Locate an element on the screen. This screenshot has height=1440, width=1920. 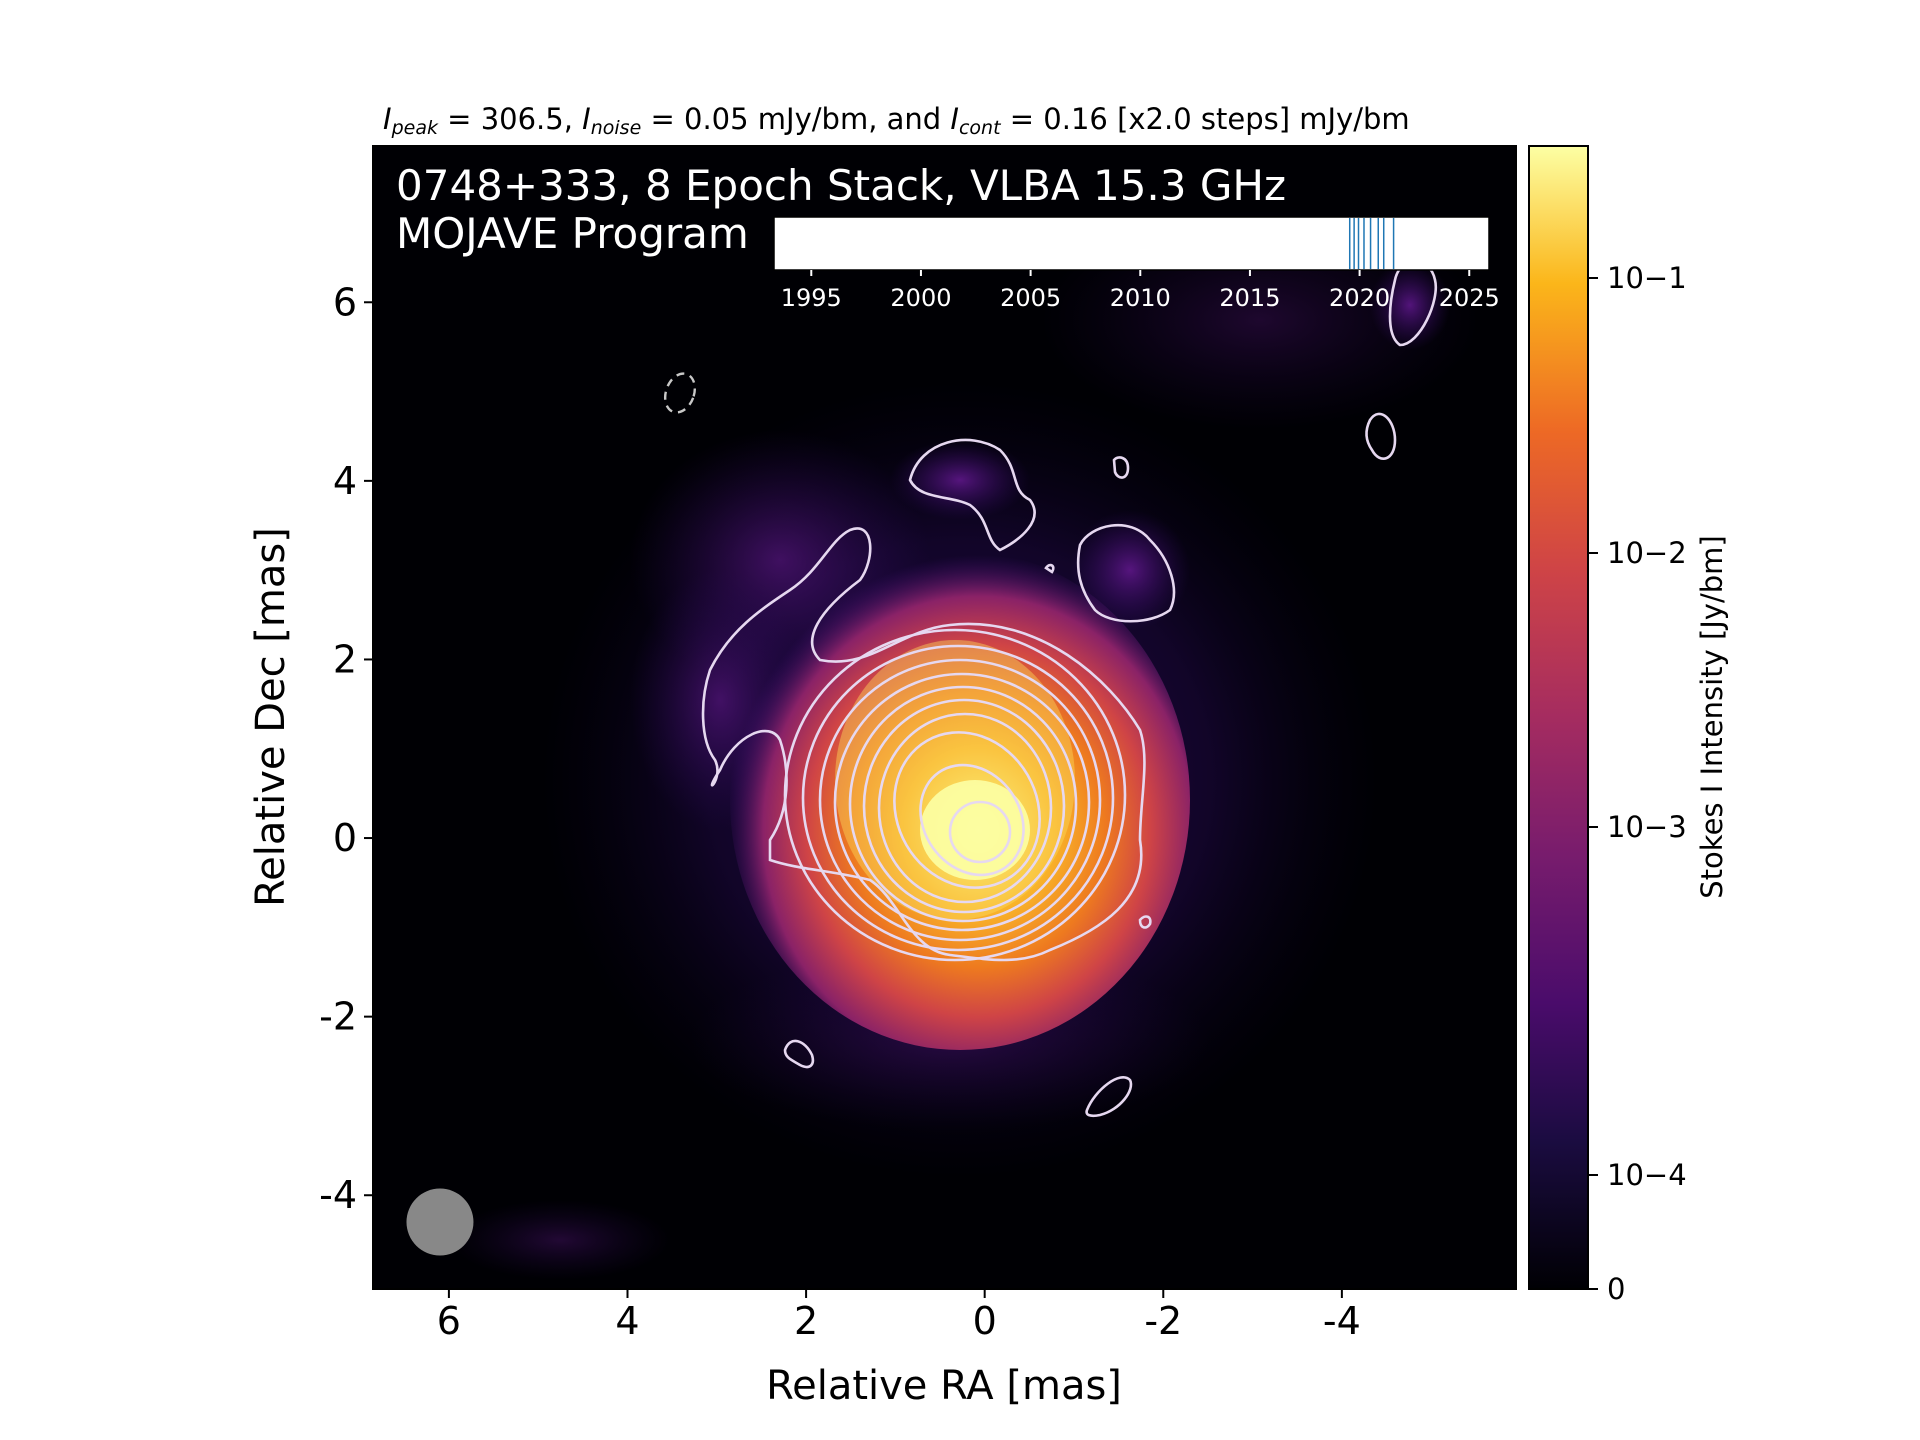
x-tick-label: -2 is located at coordinates (1163, 1321).